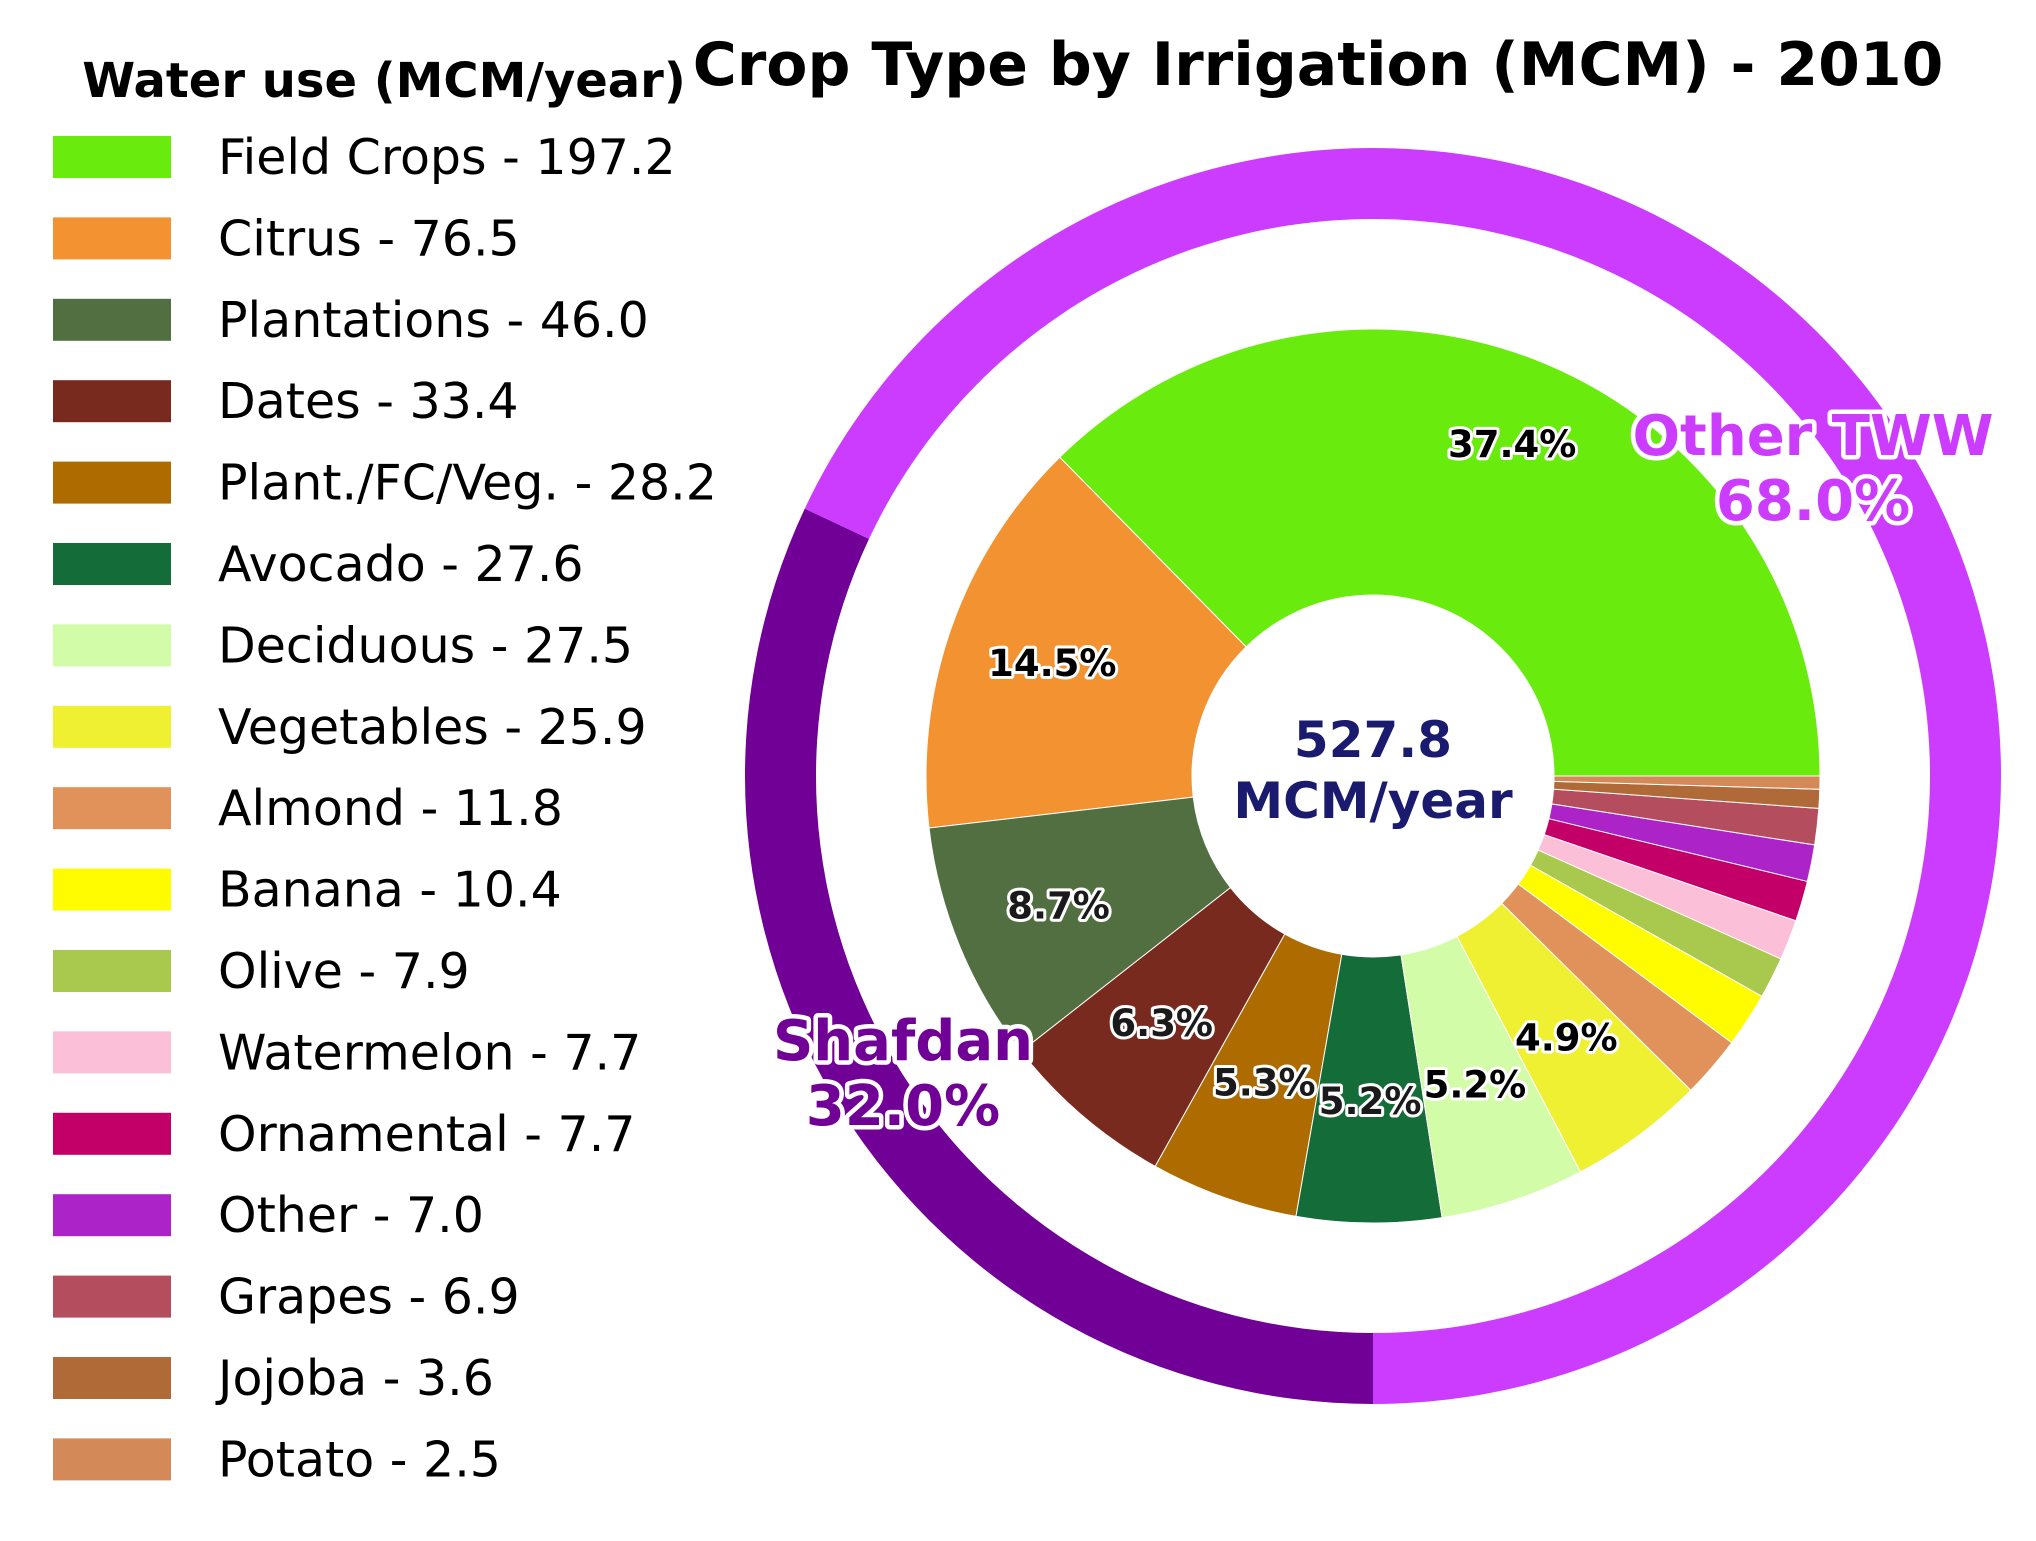  I want to click on legend-item: Plant./FC/Veg. - 28.2, so click(467, 483).